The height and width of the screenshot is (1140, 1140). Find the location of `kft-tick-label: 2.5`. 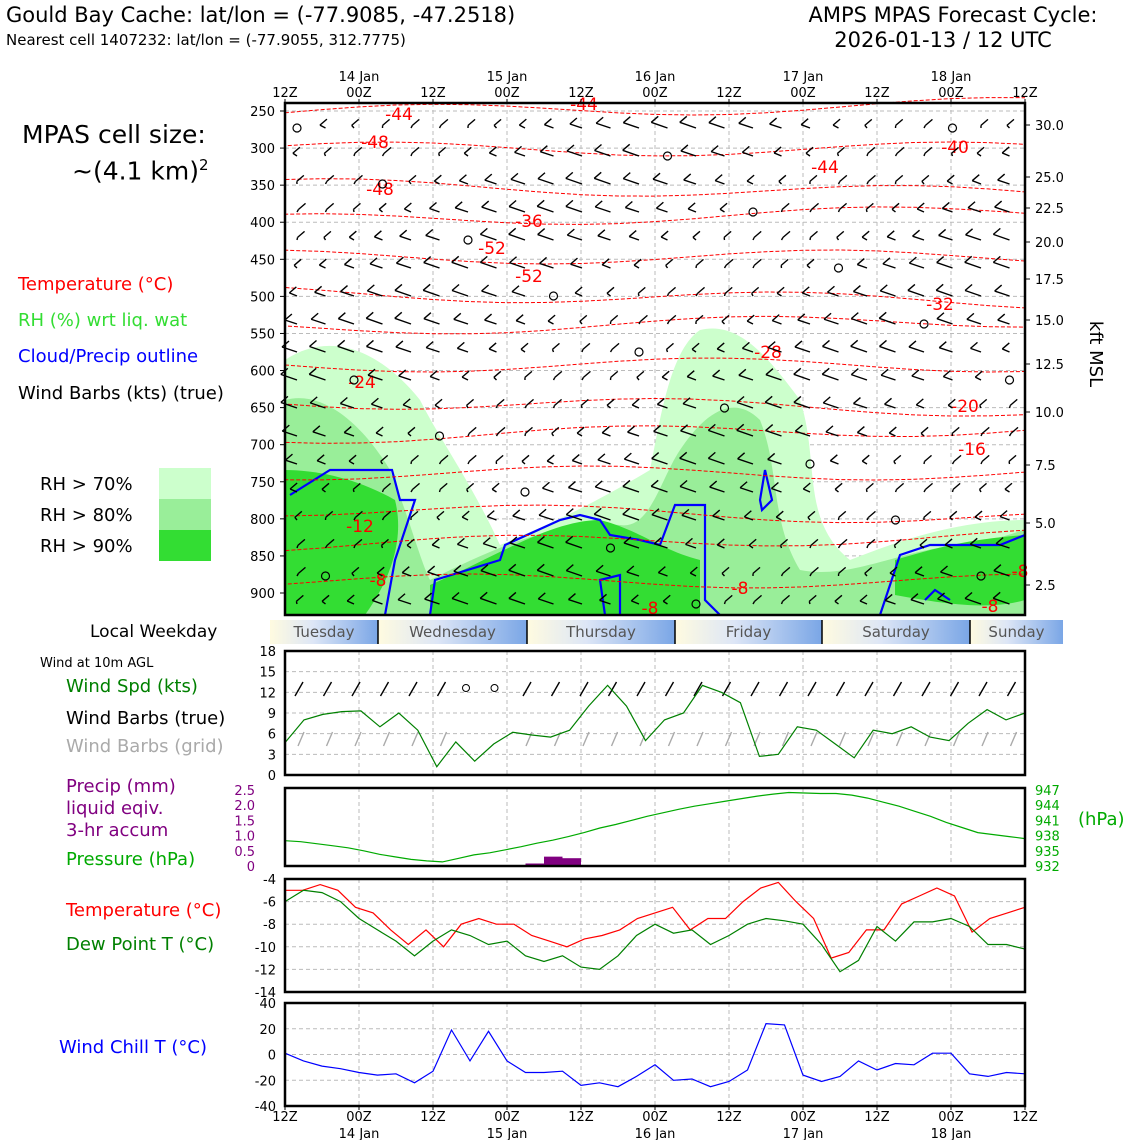

kft-tick-label: 2.5 is located at coordinates (1045, 586).